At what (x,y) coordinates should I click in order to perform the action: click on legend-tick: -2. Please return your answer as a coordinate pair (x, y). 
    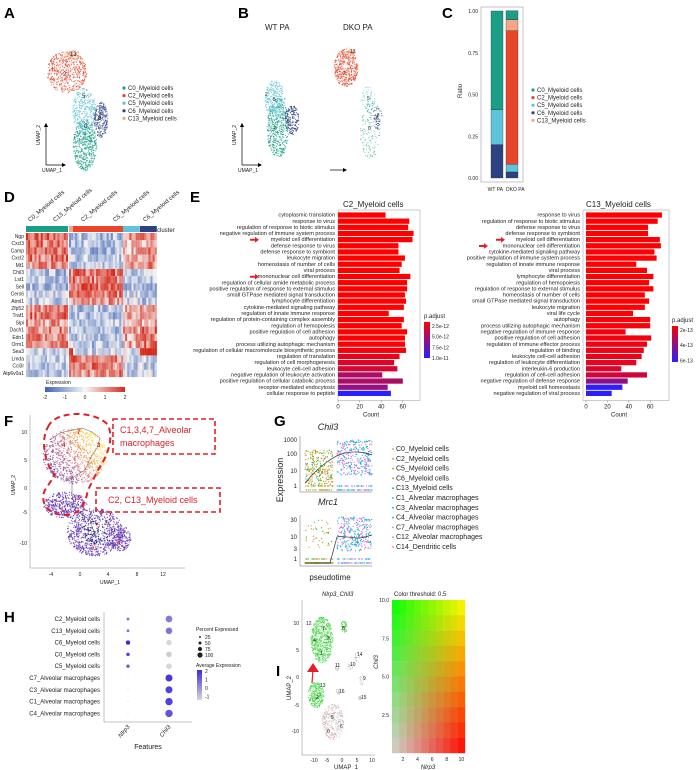
    Looking at the image, I should click on (45, 398).